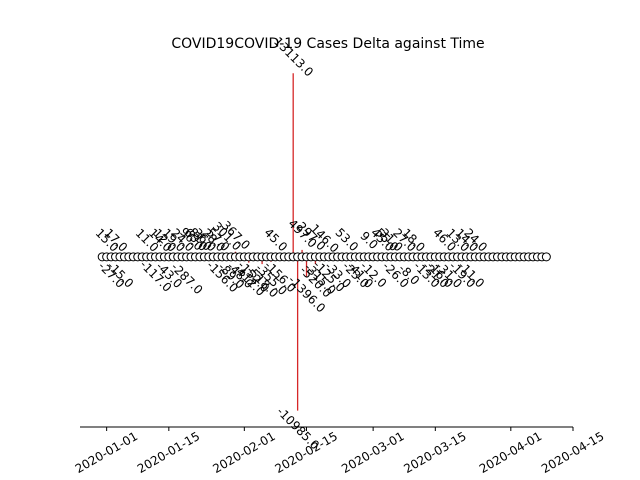 The width and height of the screenshot is (640, 480). Describe the element at coordinates (434, 452) in the screenshot. I see `x-tick-label: 2020-03-15` at that location.